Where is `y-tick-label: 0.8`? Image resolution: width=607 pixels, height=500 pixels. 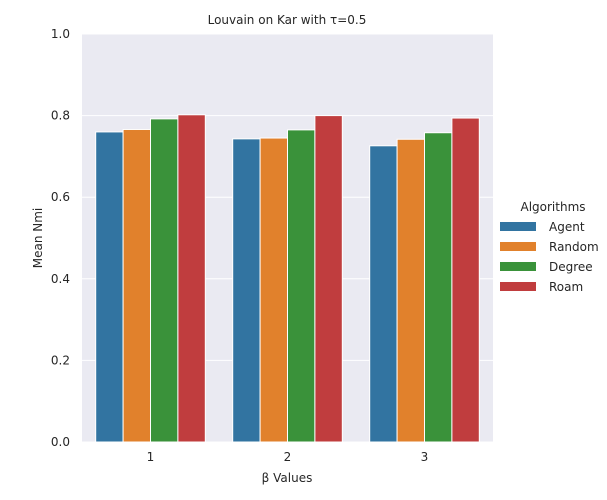 y-tick-label: 0.8 is located at coordinates (60, 116).